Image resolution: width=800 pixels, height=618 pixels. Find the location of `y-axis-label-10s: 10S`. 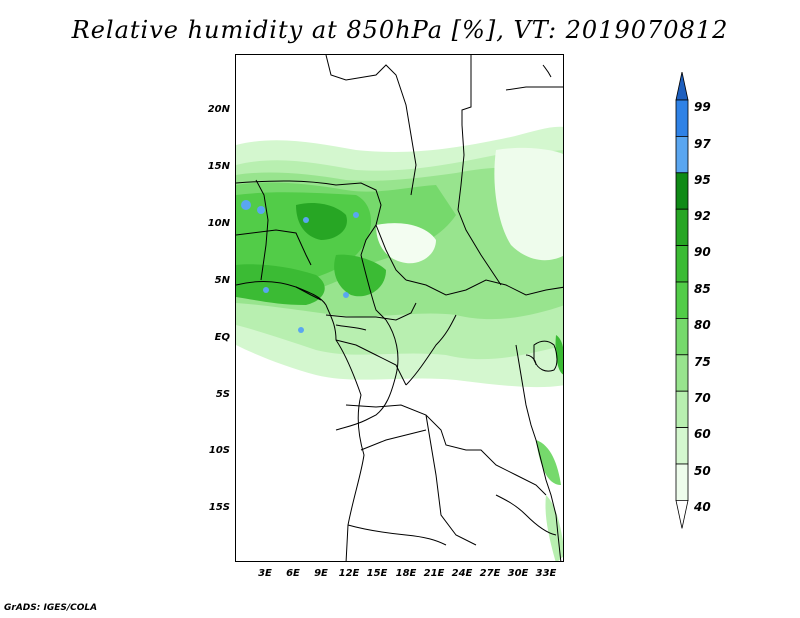

y-axis-label-10s: 10S is located at coordinates (219, 450).